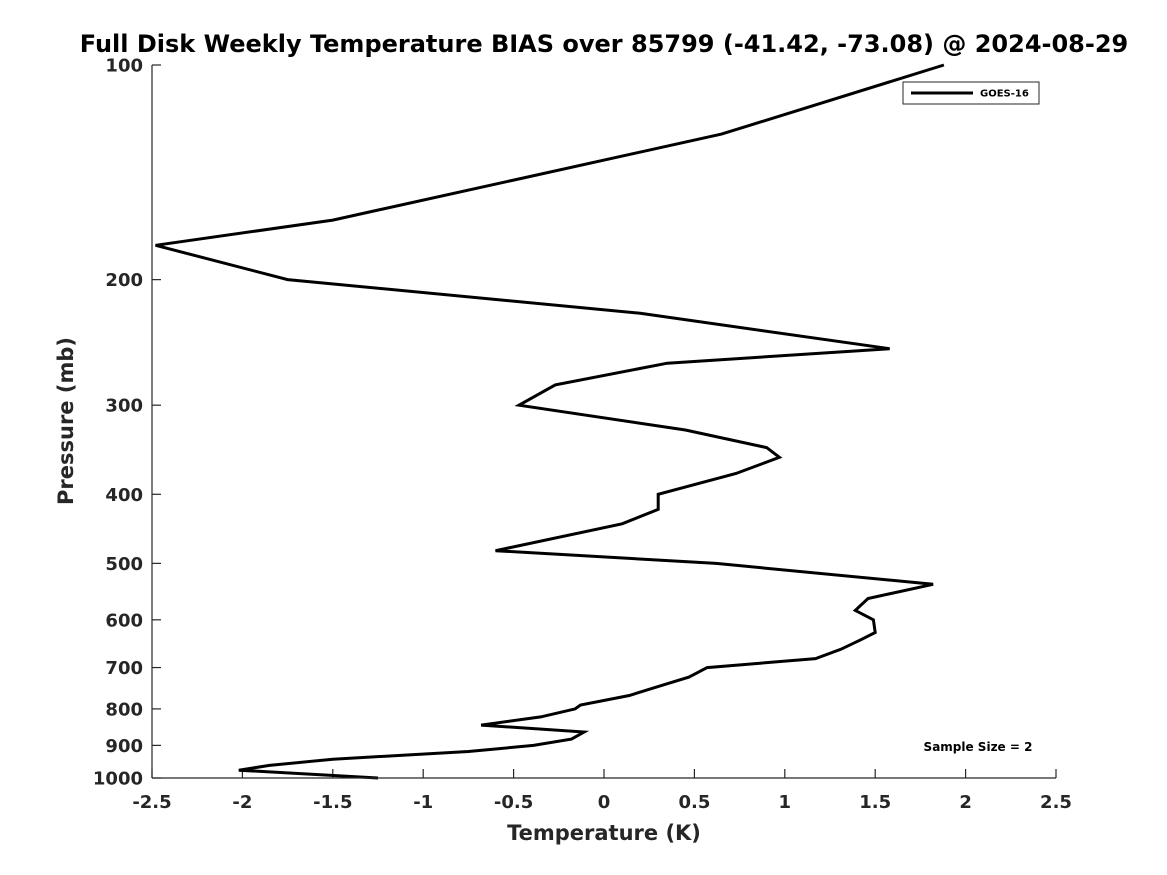 Image resolution: width=1167 pixels, height=875 pixels. Describe the element at coordinates (124, 620) in the screenshot. I see `y-tick-label: 600` at that location.